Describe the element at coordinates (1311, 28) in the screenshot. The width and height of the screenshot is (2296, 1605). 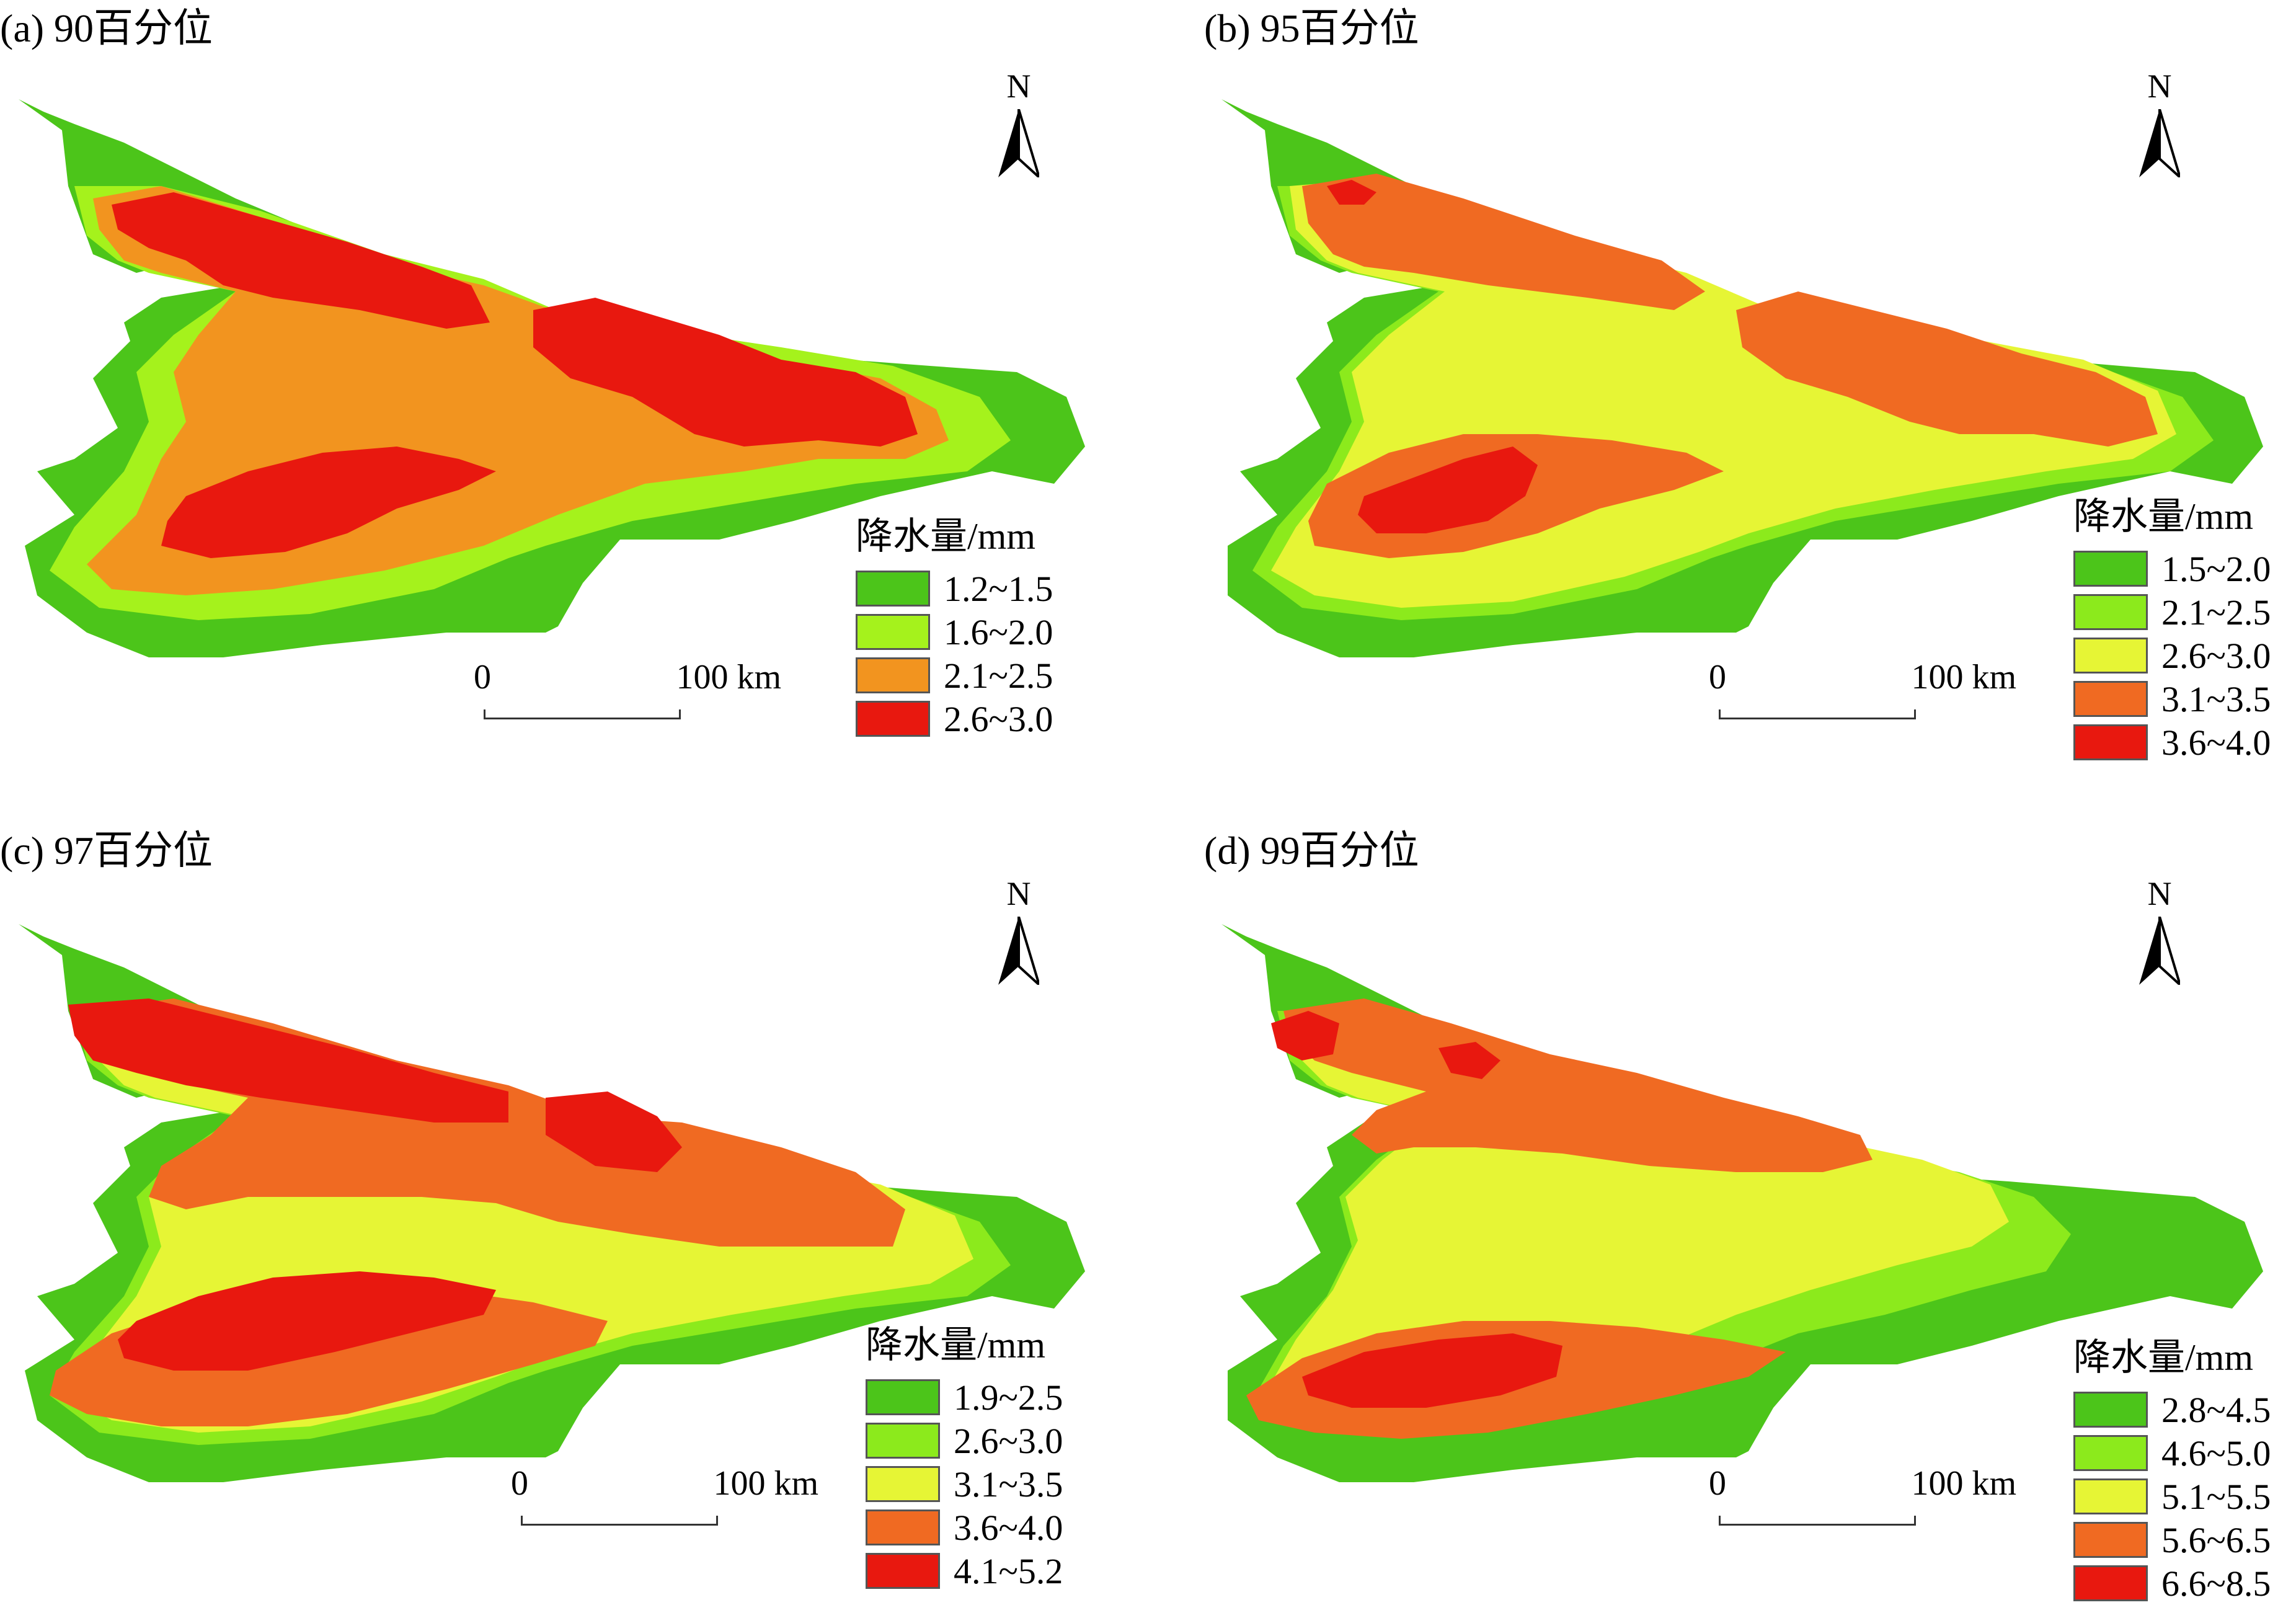
I see `panel-title: (b) 95百分位` at that location.